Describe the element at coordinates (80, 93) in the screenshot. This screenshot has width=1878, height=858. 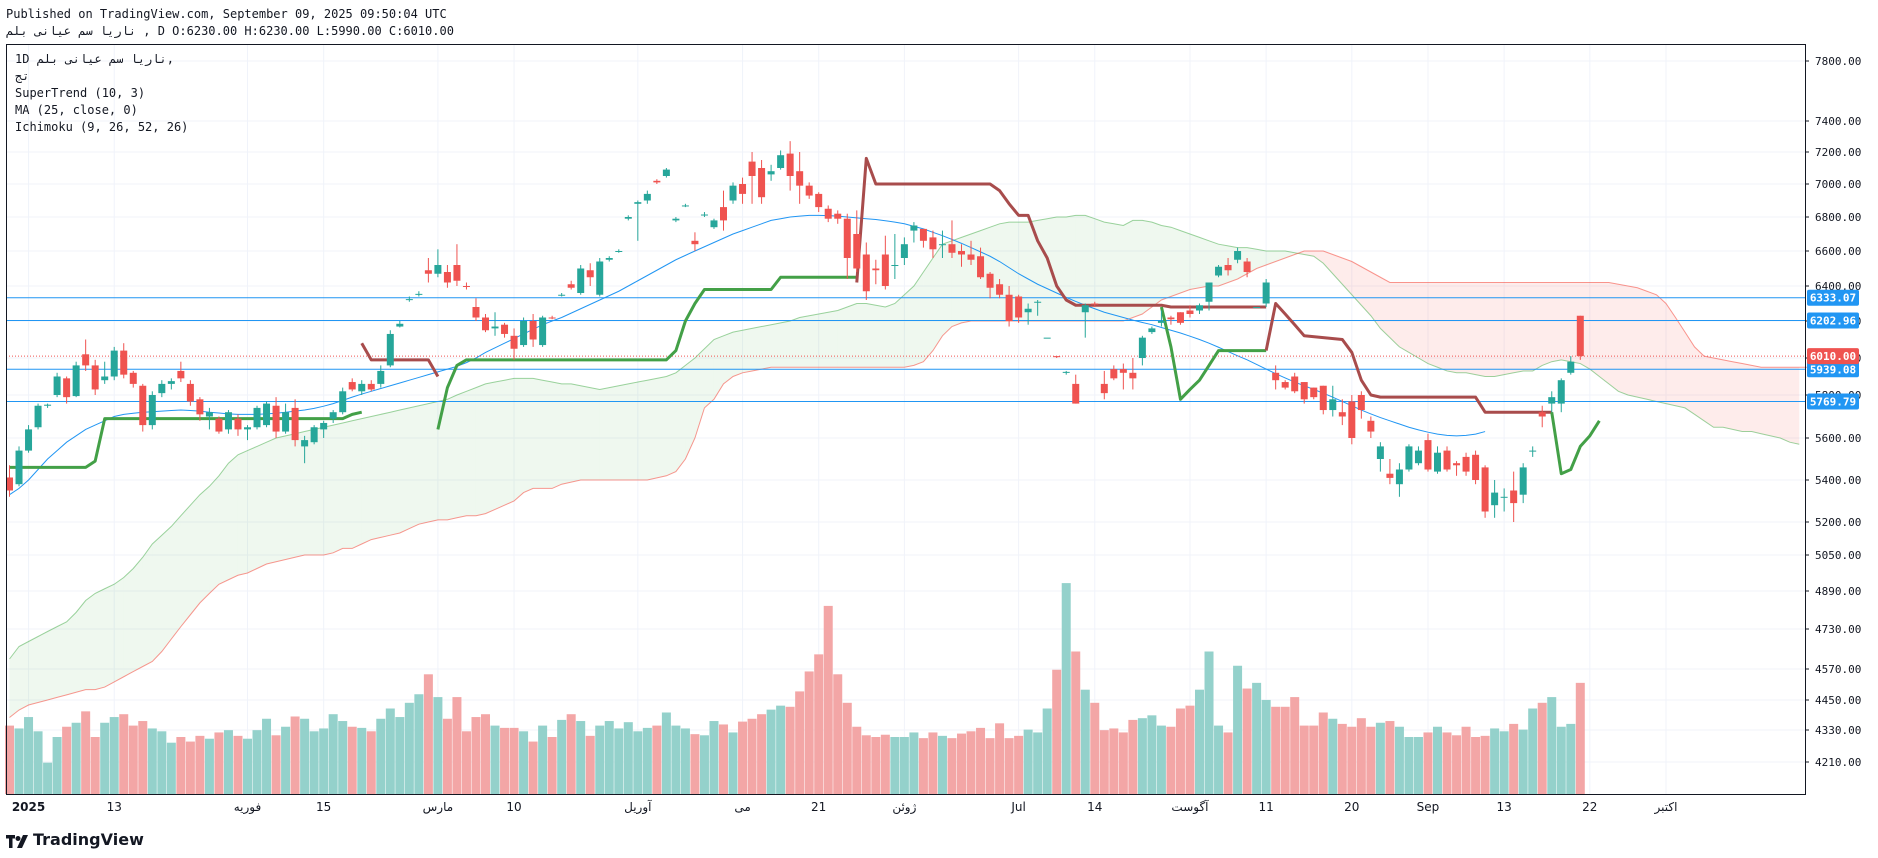
I see `legend-supertrend: SuperTrend (10, 3)` at that location.